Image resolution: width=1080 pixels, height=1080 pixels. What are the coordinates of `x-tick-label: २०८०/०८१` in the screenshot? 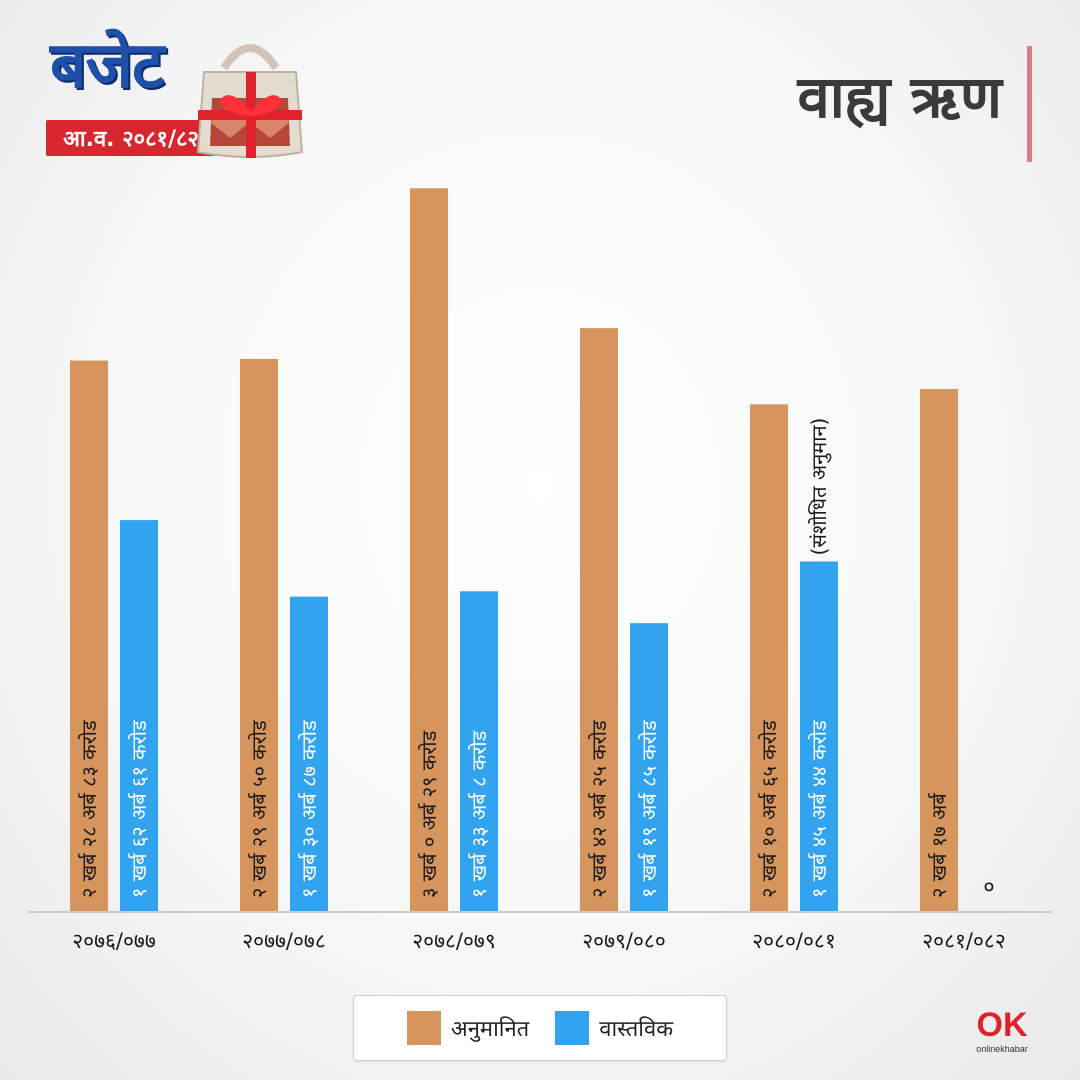 It's located at (794, 941).